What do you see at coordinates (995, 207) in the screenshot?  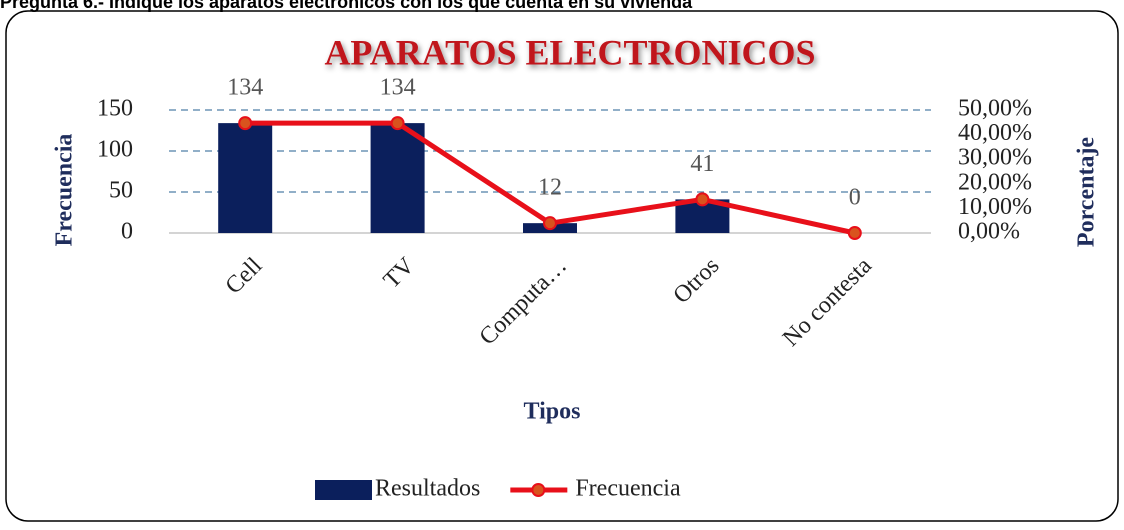 I see `y2-tick-label: 10,00%` at bounding box center [995, 207].